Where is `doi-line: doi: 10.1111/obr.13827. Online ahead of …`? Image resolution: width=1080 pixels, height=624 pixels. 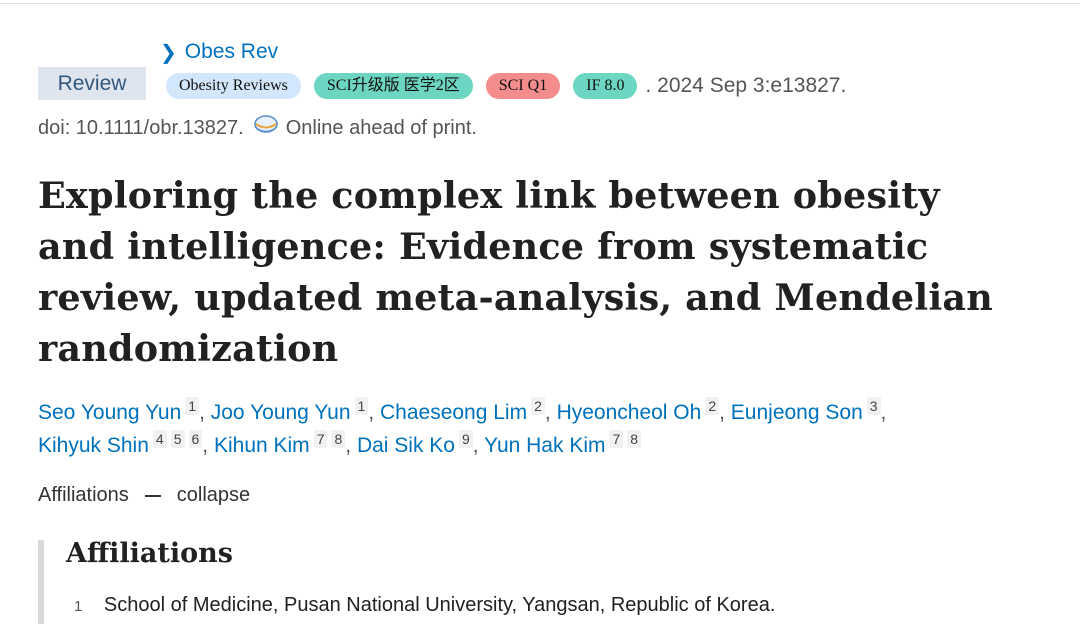
doi-line: doi: 10.1111/obr.13827. Online ahead of … is located at coordinates (257, 127).